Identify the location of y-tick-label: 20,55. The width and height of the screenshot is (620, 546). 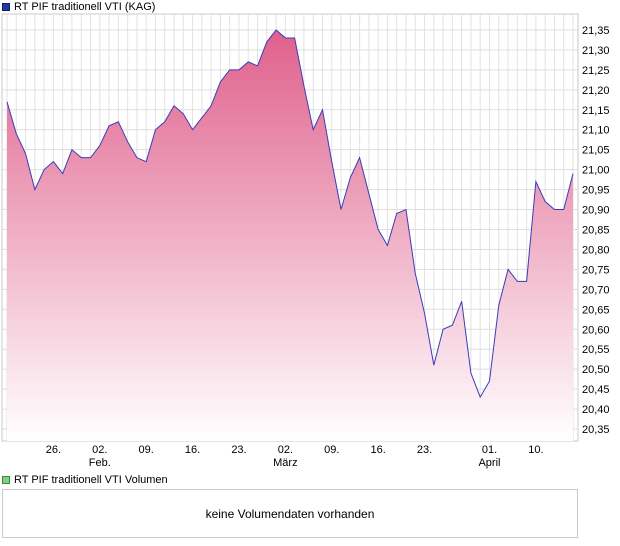
(596, 350).